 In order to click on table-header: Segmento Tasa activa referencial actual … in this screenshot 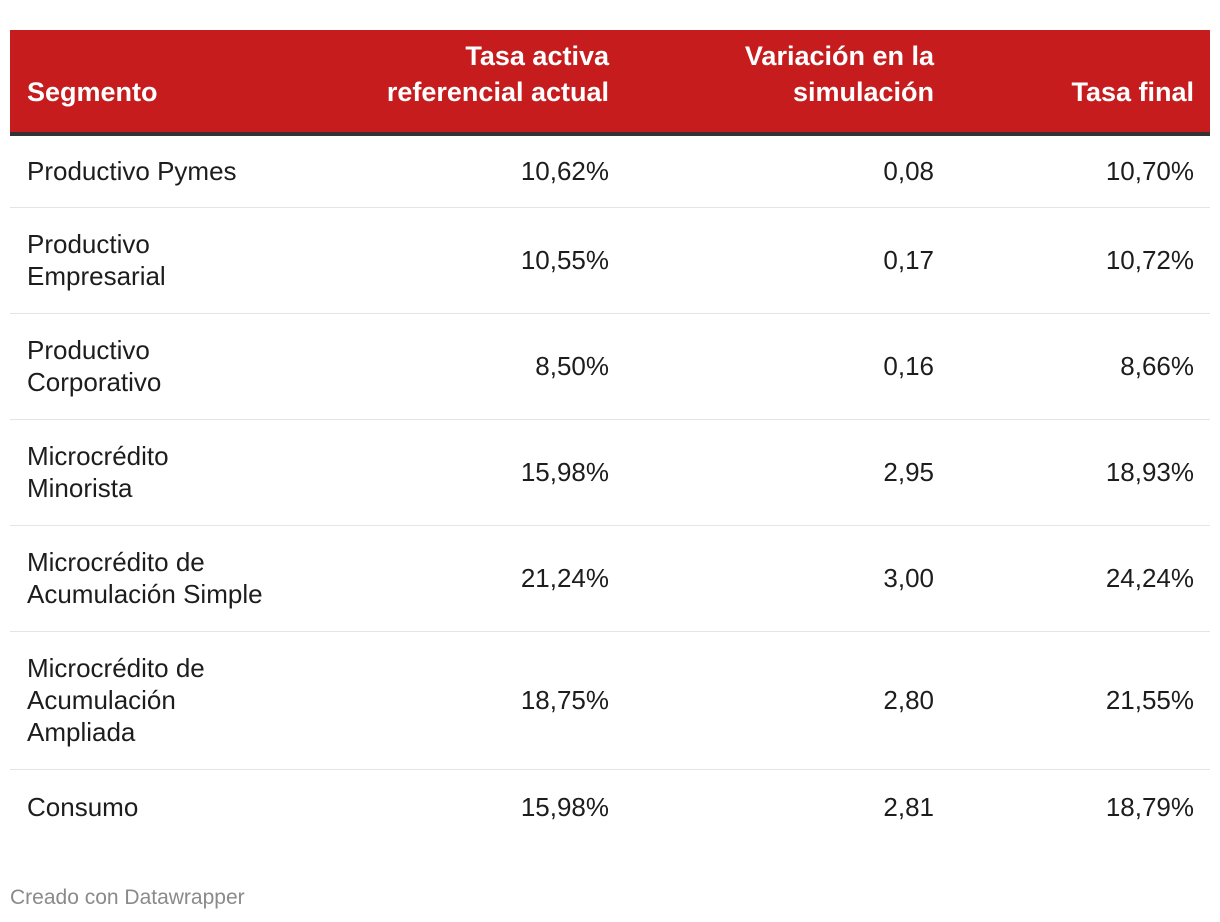, I will do `click(610, 83)`.